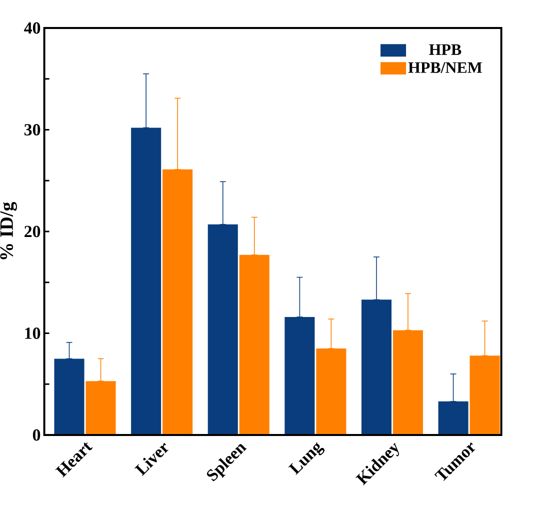 Image resolution: width=541 pixels, height=521 pixels. Describe the element at coordinates (8, 231) in the screenshot. I see `y-axis-title: % ID/g` at that location.